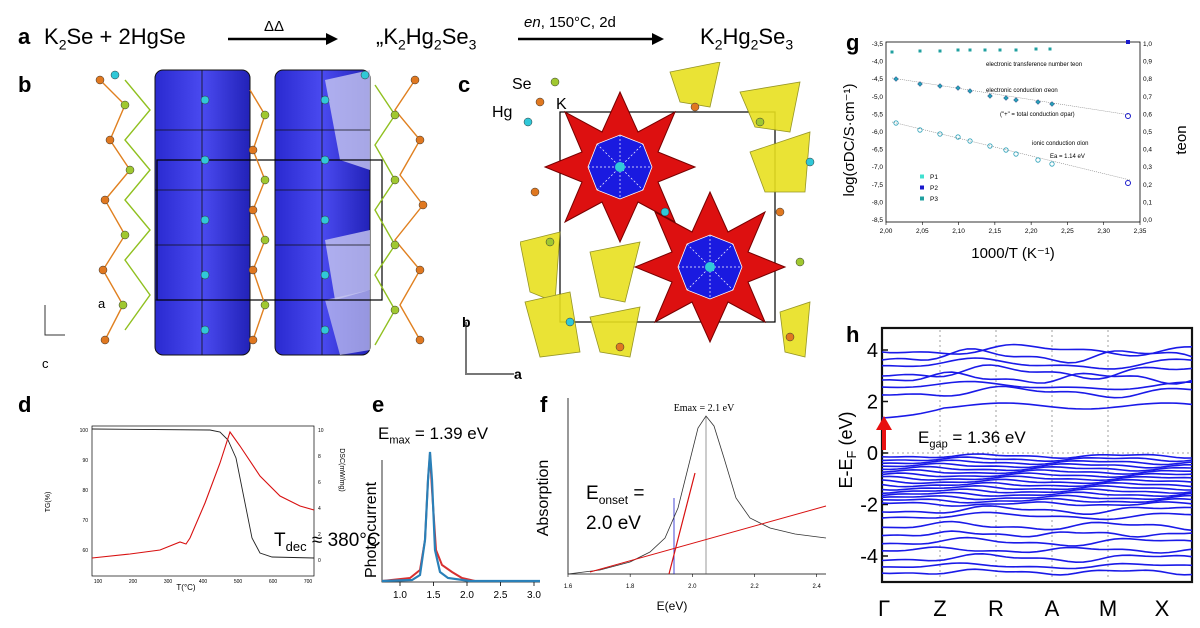 The image size is (1200, 628). Describe the element at coordinates (1034, 65) in the screenshot. I see `g-label-teon: electronic transference number teon` at that location.